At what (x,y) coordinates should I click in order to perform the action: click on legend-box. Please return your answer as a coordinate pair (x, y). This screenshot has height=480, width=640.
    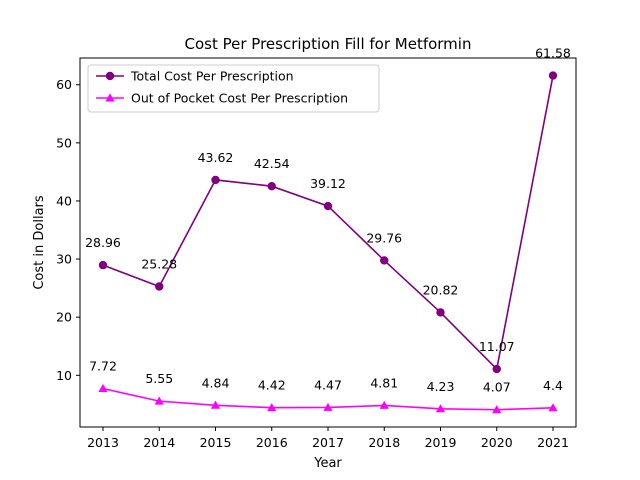
    Looking at the image, I should click on (233, 88).